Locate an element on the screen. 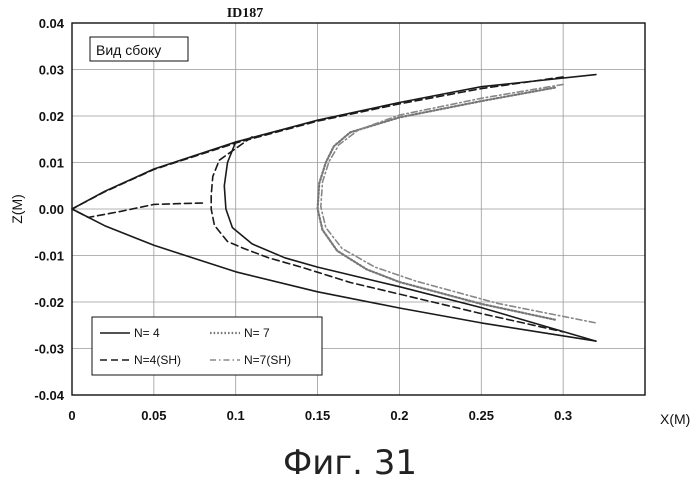 Image resolution: width=700 pixels, height=481 pixels. legend-box is located at coordinates (207, 346).